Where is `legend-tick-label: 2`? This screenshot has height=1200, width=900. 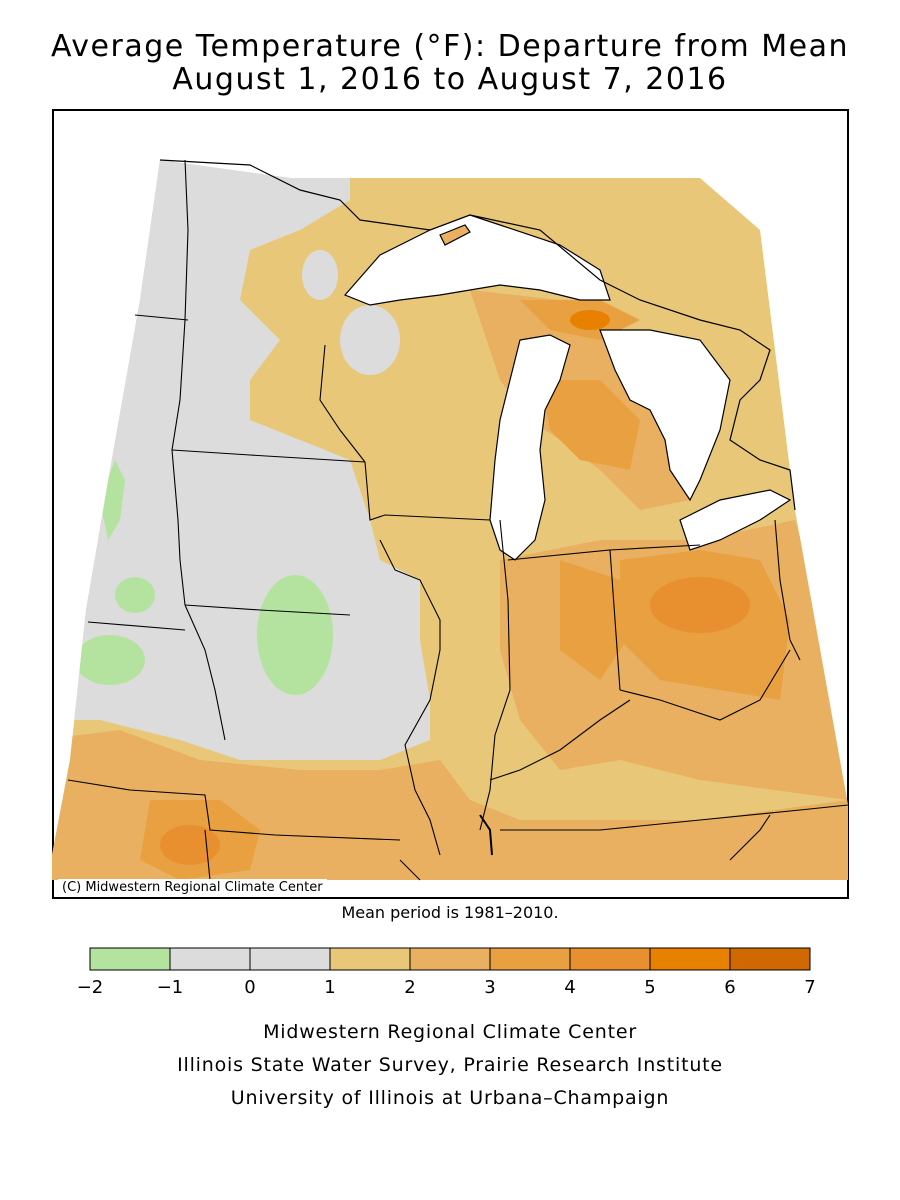 legend-tick-label: 2 is located at coordinates (410, 987).